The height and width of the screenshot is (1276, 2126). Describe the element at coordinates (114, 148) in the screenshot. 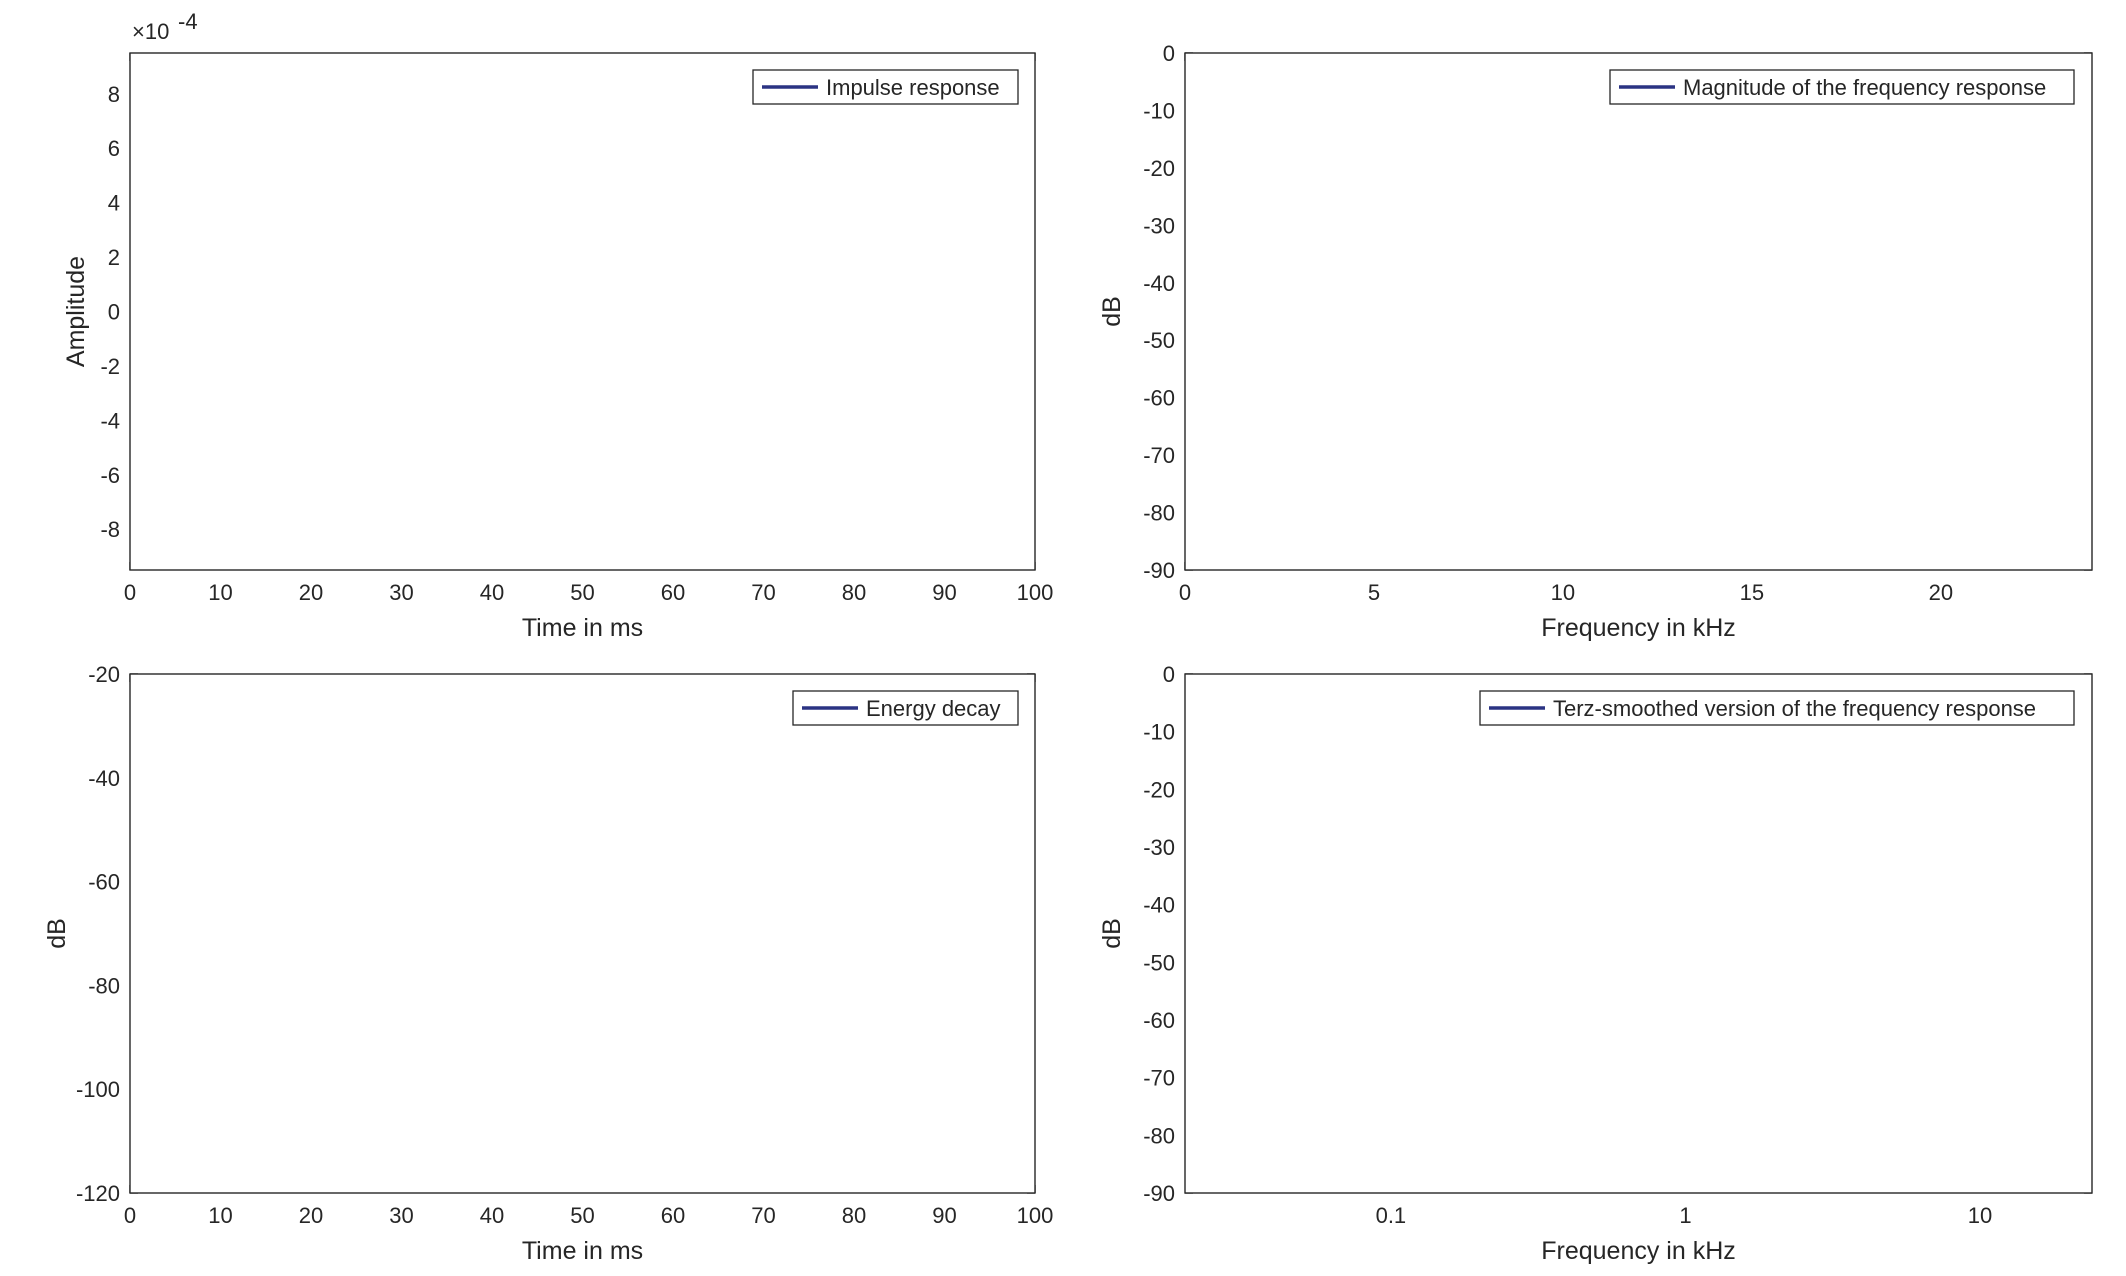

I see `y-tick-label: 6` at that location.